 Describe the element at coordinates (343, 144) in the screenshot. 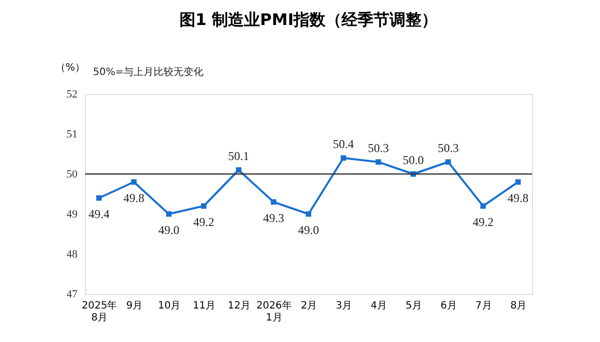

I see `data-label: 50.4` at that location.